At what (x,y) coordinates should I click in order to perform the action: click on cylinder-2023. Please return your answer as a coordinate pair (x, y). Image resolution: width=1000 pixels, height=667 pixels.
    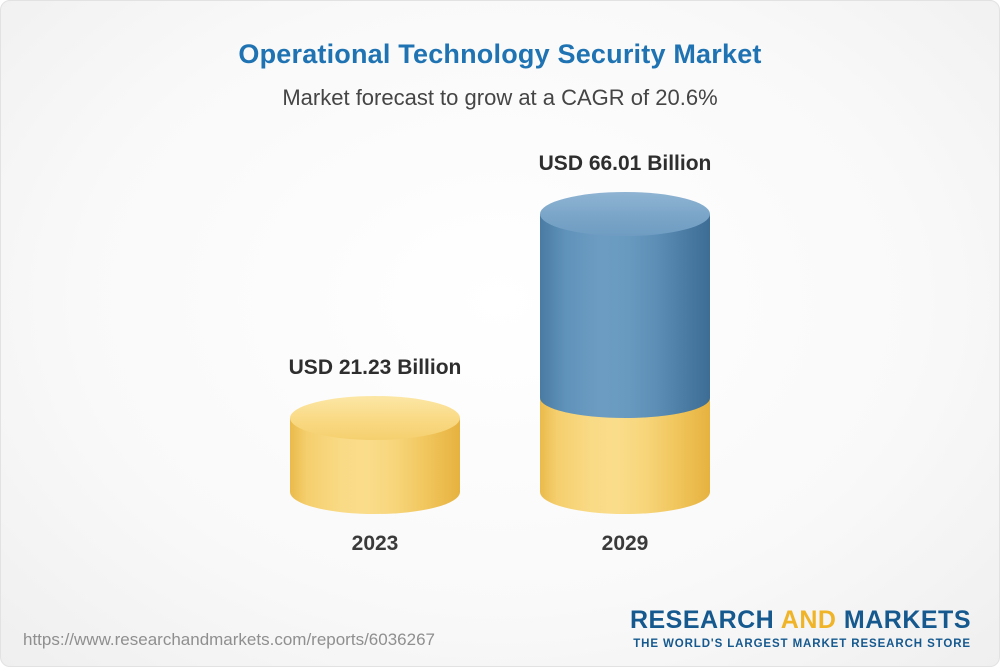
    Looking at the image, I should click on (375, 455).